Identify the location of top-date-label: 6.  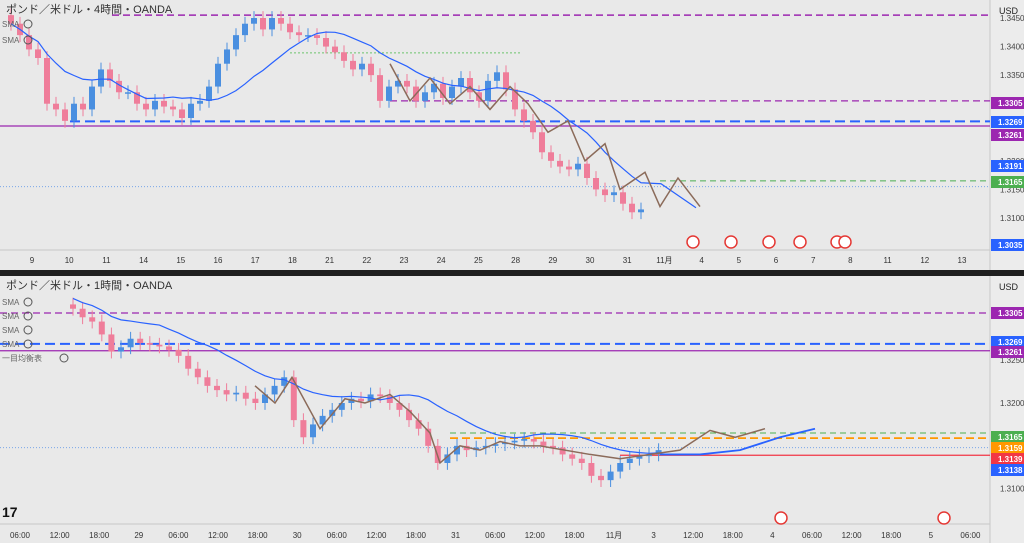
(776, 260).